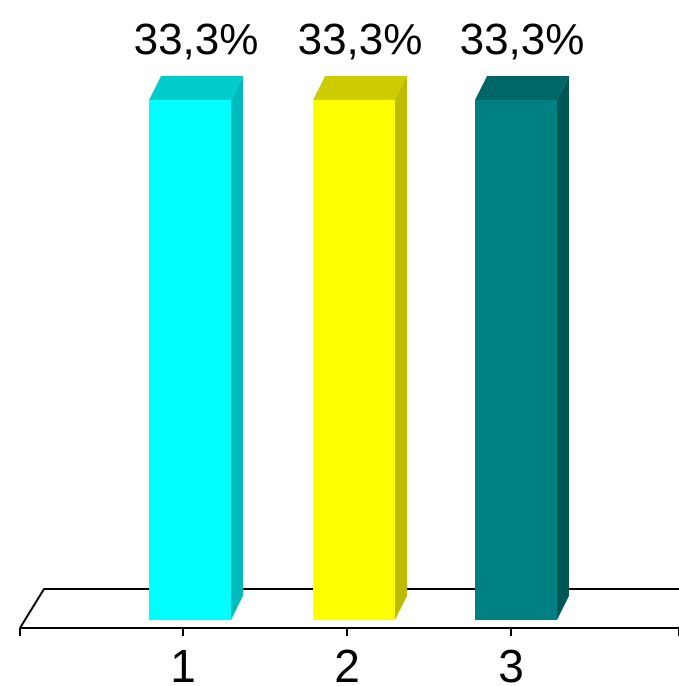  What do you see at coordinates (183, 663) in the screenshot?
I see `x-tick-label: 1` at bounding box center [183, 663].